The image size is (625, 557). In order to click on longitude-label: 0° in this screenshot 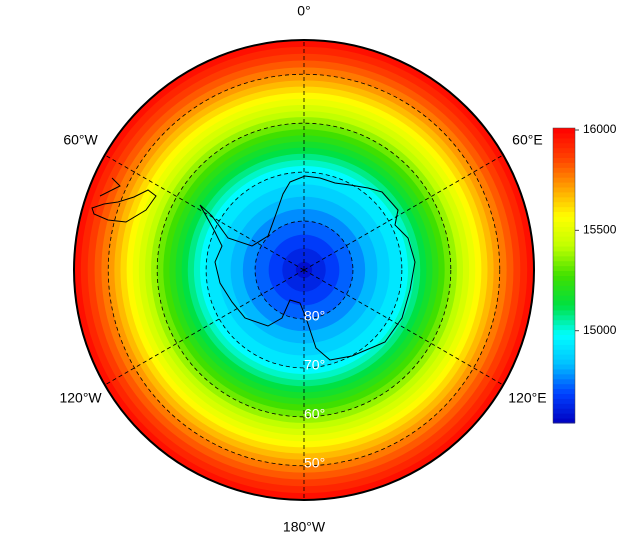, I will do `click(303, 11)`.